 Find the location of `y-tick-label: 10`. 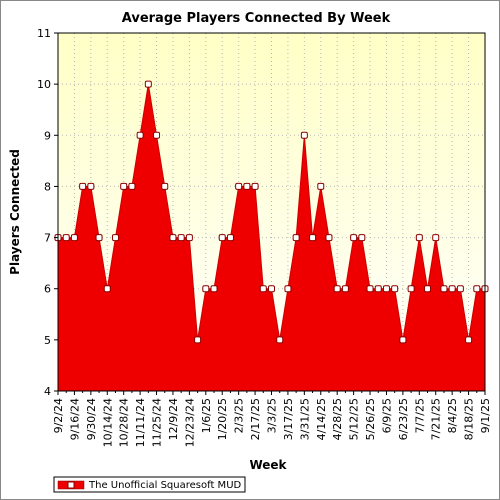

y-tick-label: 10 is located at coordinates (44, 84).